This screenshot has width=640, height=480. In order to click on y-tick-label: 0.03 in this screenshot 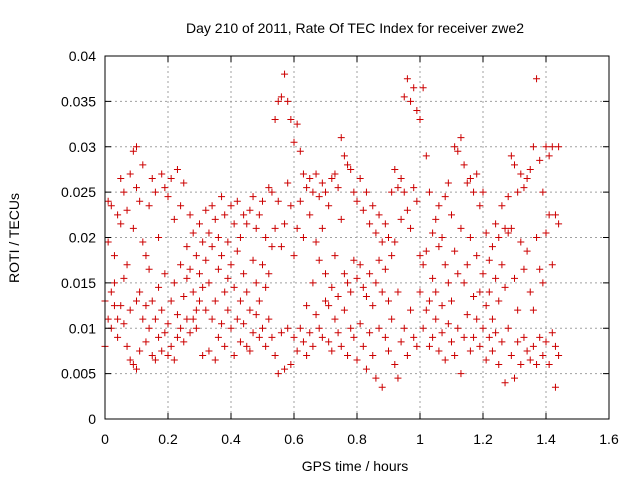, I will do `click(82, 147)`.